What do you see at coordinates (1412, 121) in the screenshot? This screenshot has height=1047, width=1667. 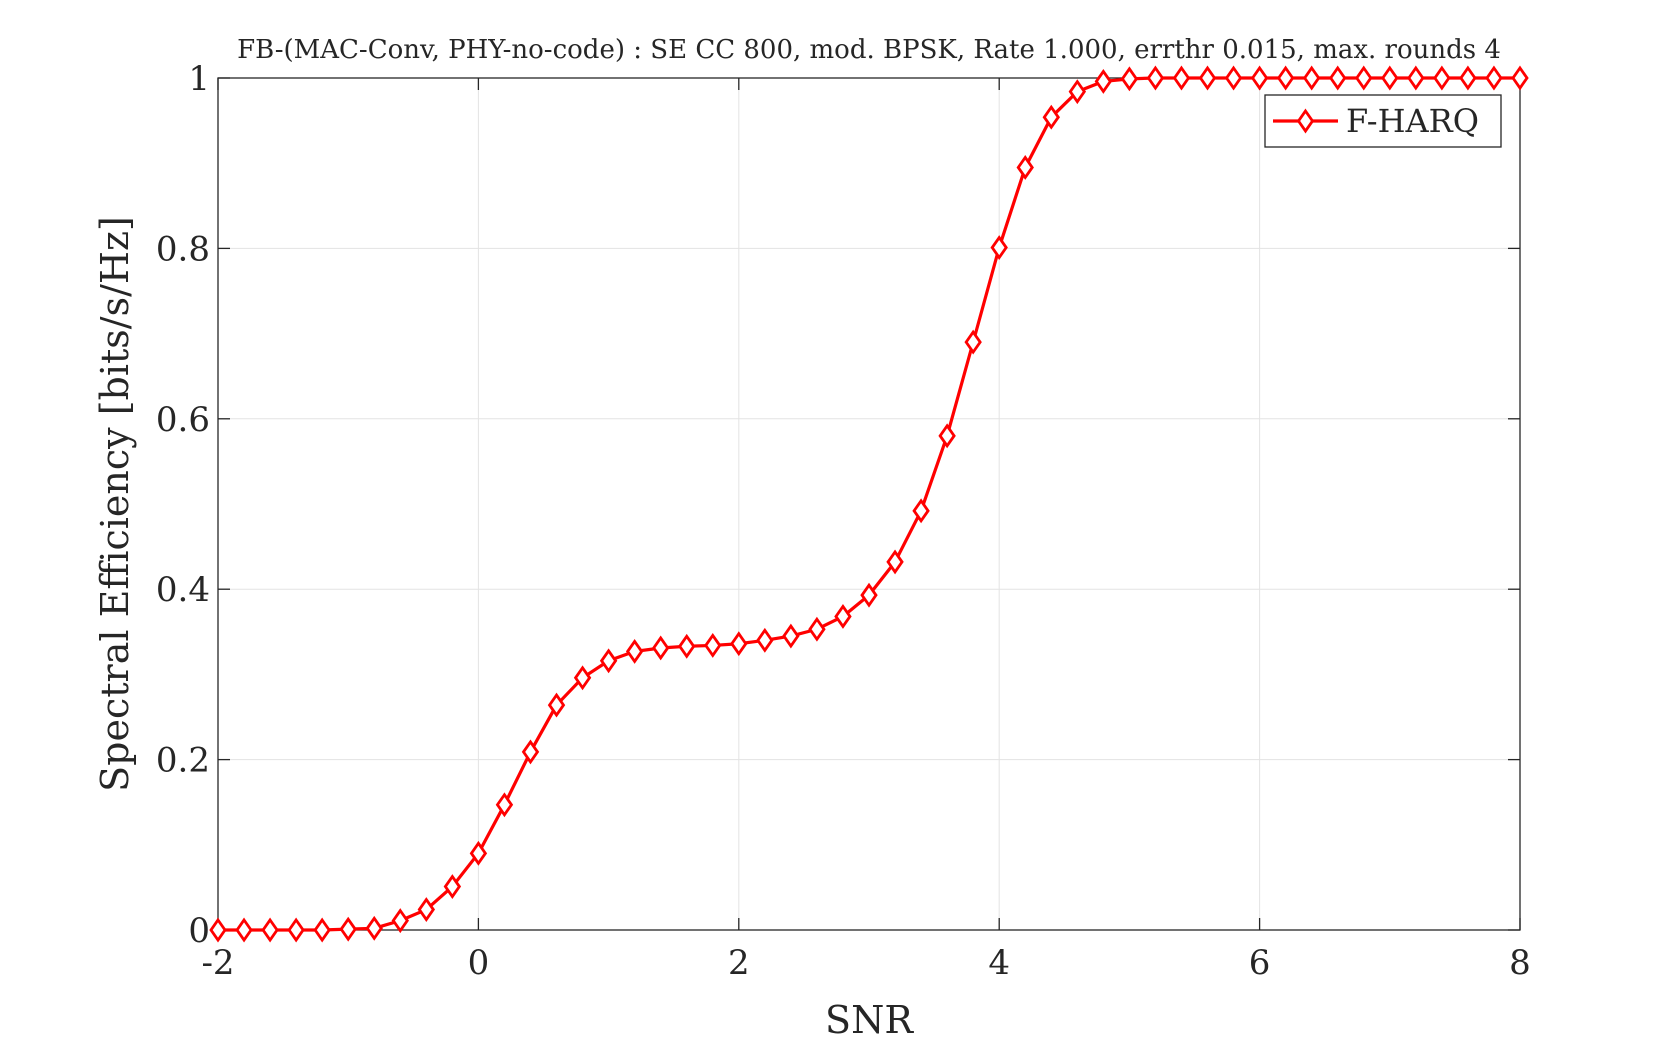 I see `legend-label: F-HARQ` at bounding box center [1412, 121].